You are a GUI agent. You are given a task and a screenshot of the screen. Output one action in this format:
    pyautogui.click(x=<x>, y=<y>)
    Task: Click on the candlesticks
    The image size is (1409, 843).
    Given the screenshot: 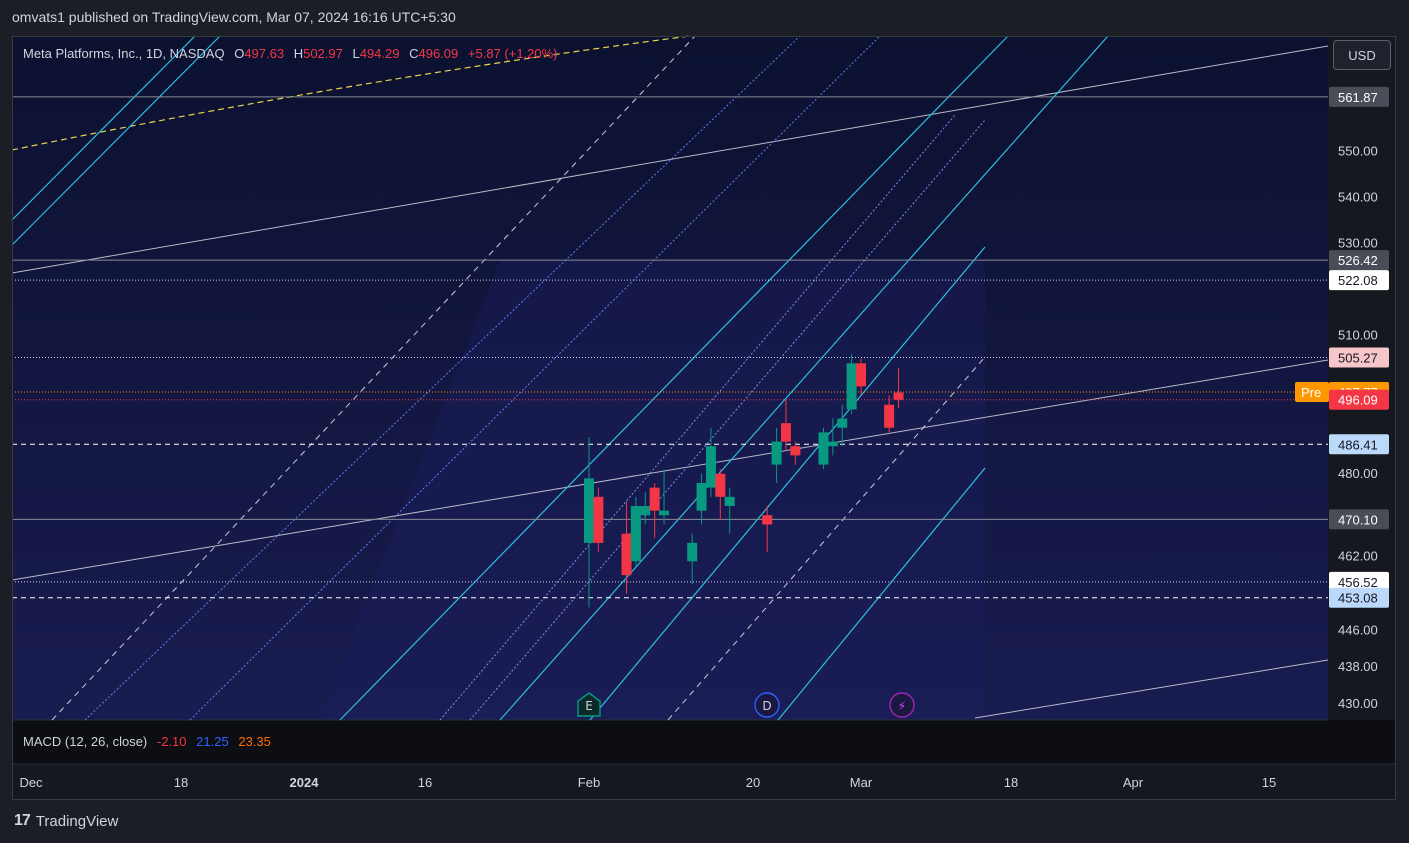 What is the action you would take?
    pyautogui.click(x=744, y=481)
    